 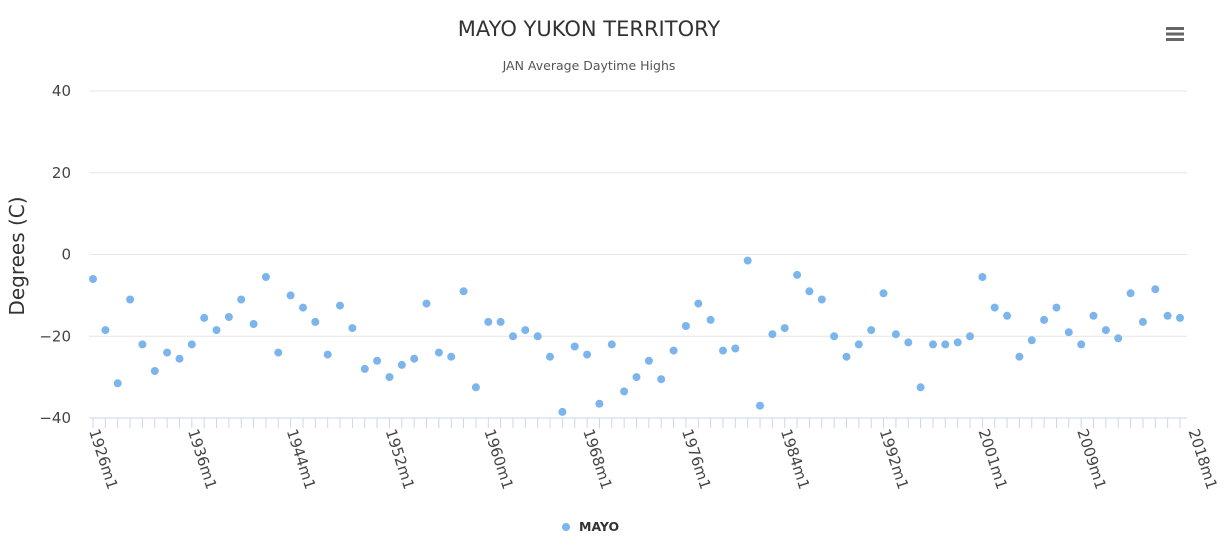 What do you see at coordinates (400, 459) in the screenshot?
I see `x-tick-label: 1952m1` at bounding box center [400, 459].